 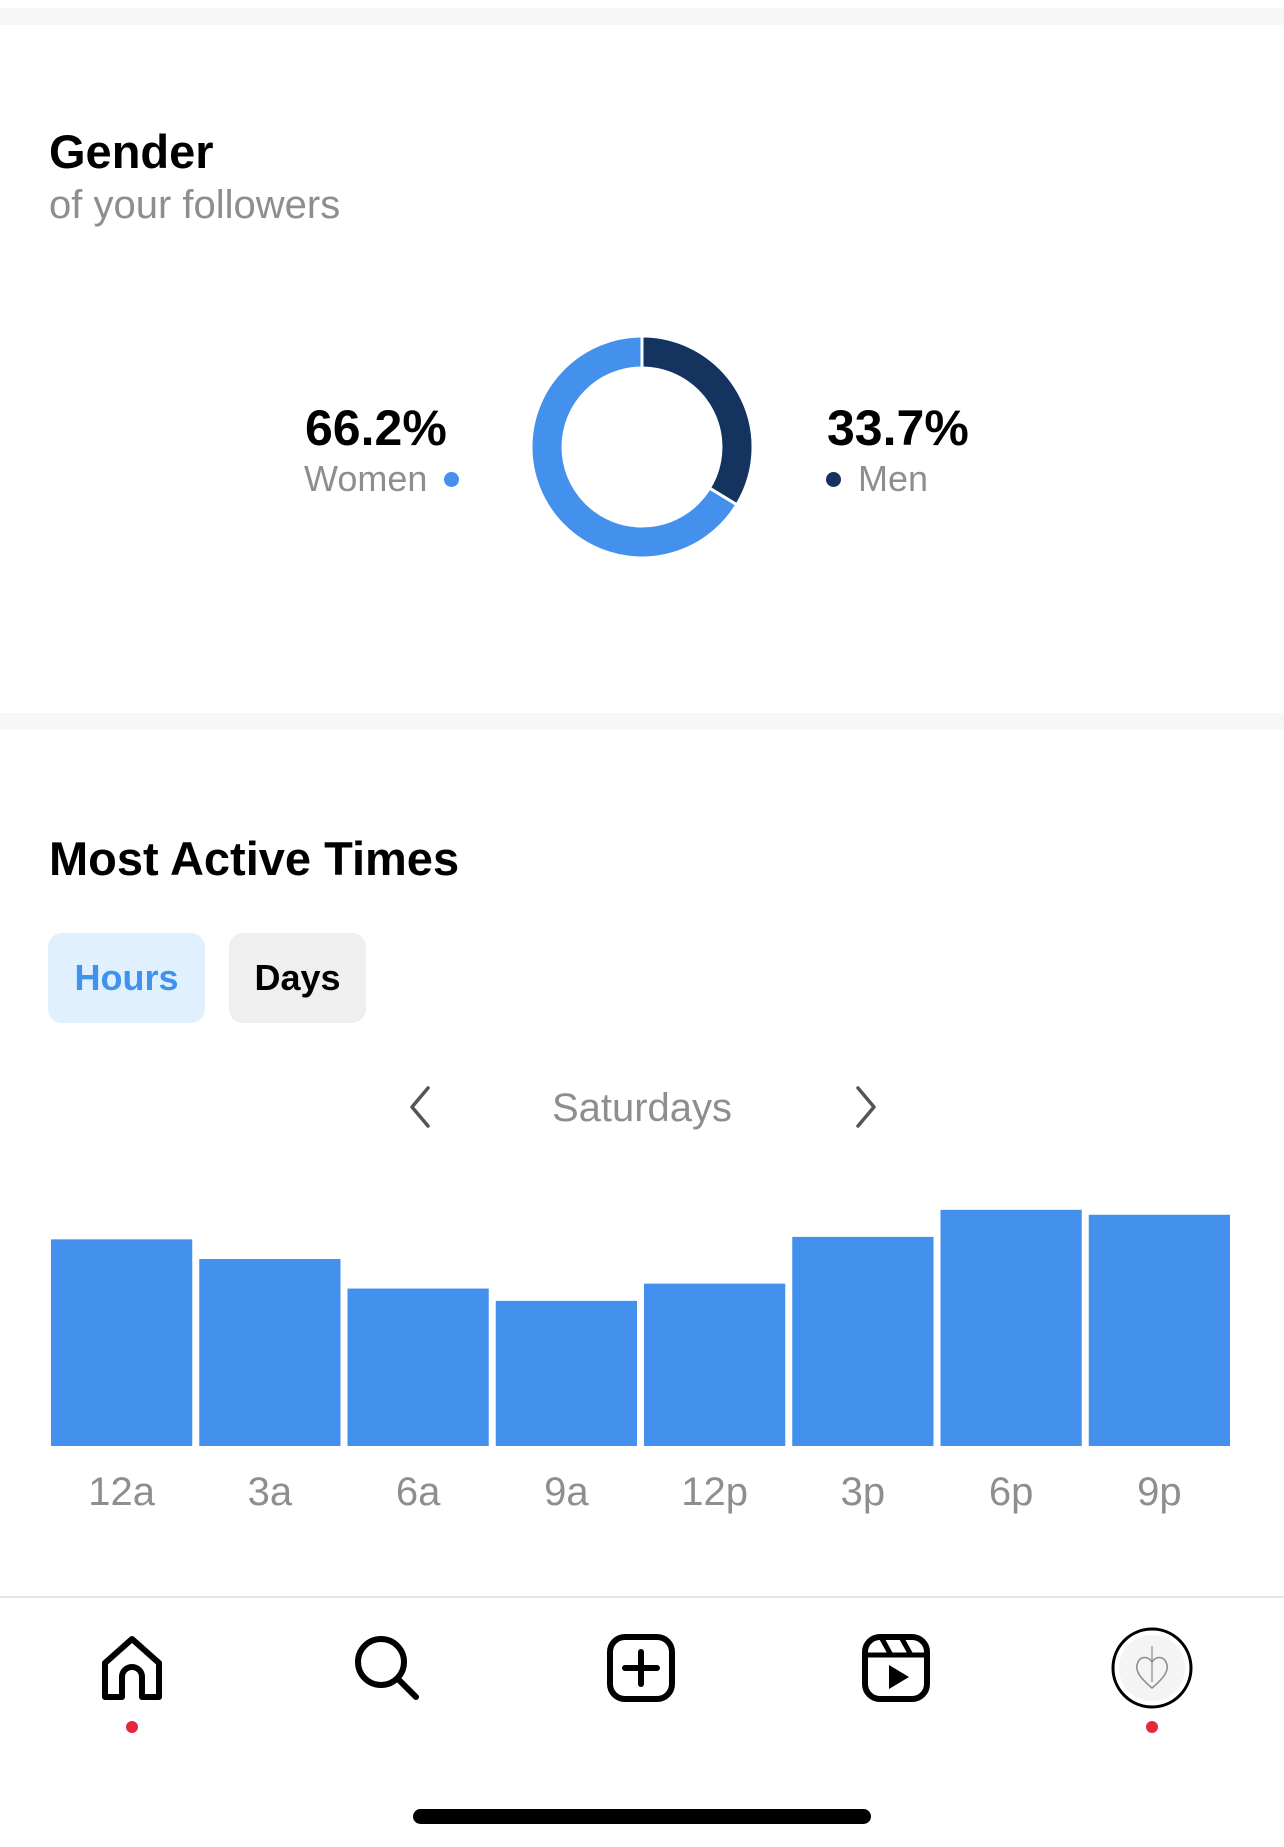 I want to click on chevron-left-icon, so click(x=420, y=1107).